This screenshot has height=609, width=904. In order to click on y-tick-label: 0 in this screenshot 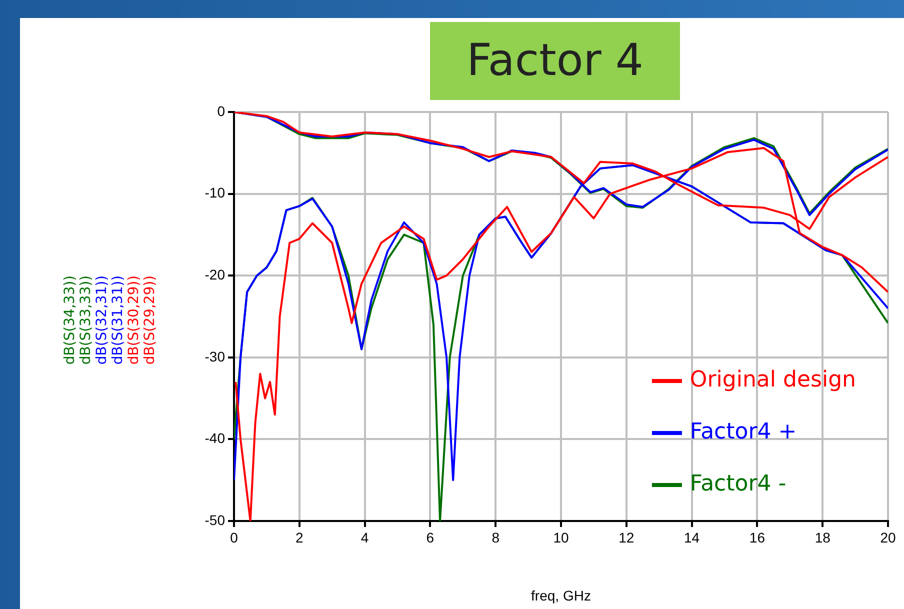, I will do `click(221, 110)`.